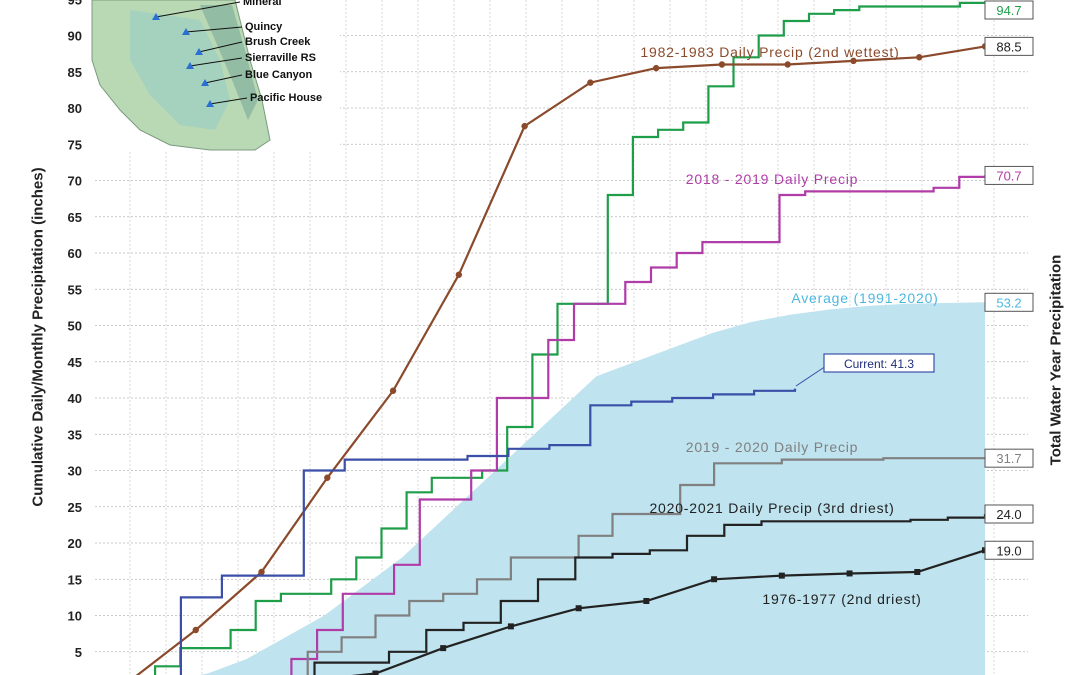 The width and height of the screenshot is (1080, 675). Describe the element at coordinates (75, 579) in the screenshot. I see `y-tick-label: 15` at that location.